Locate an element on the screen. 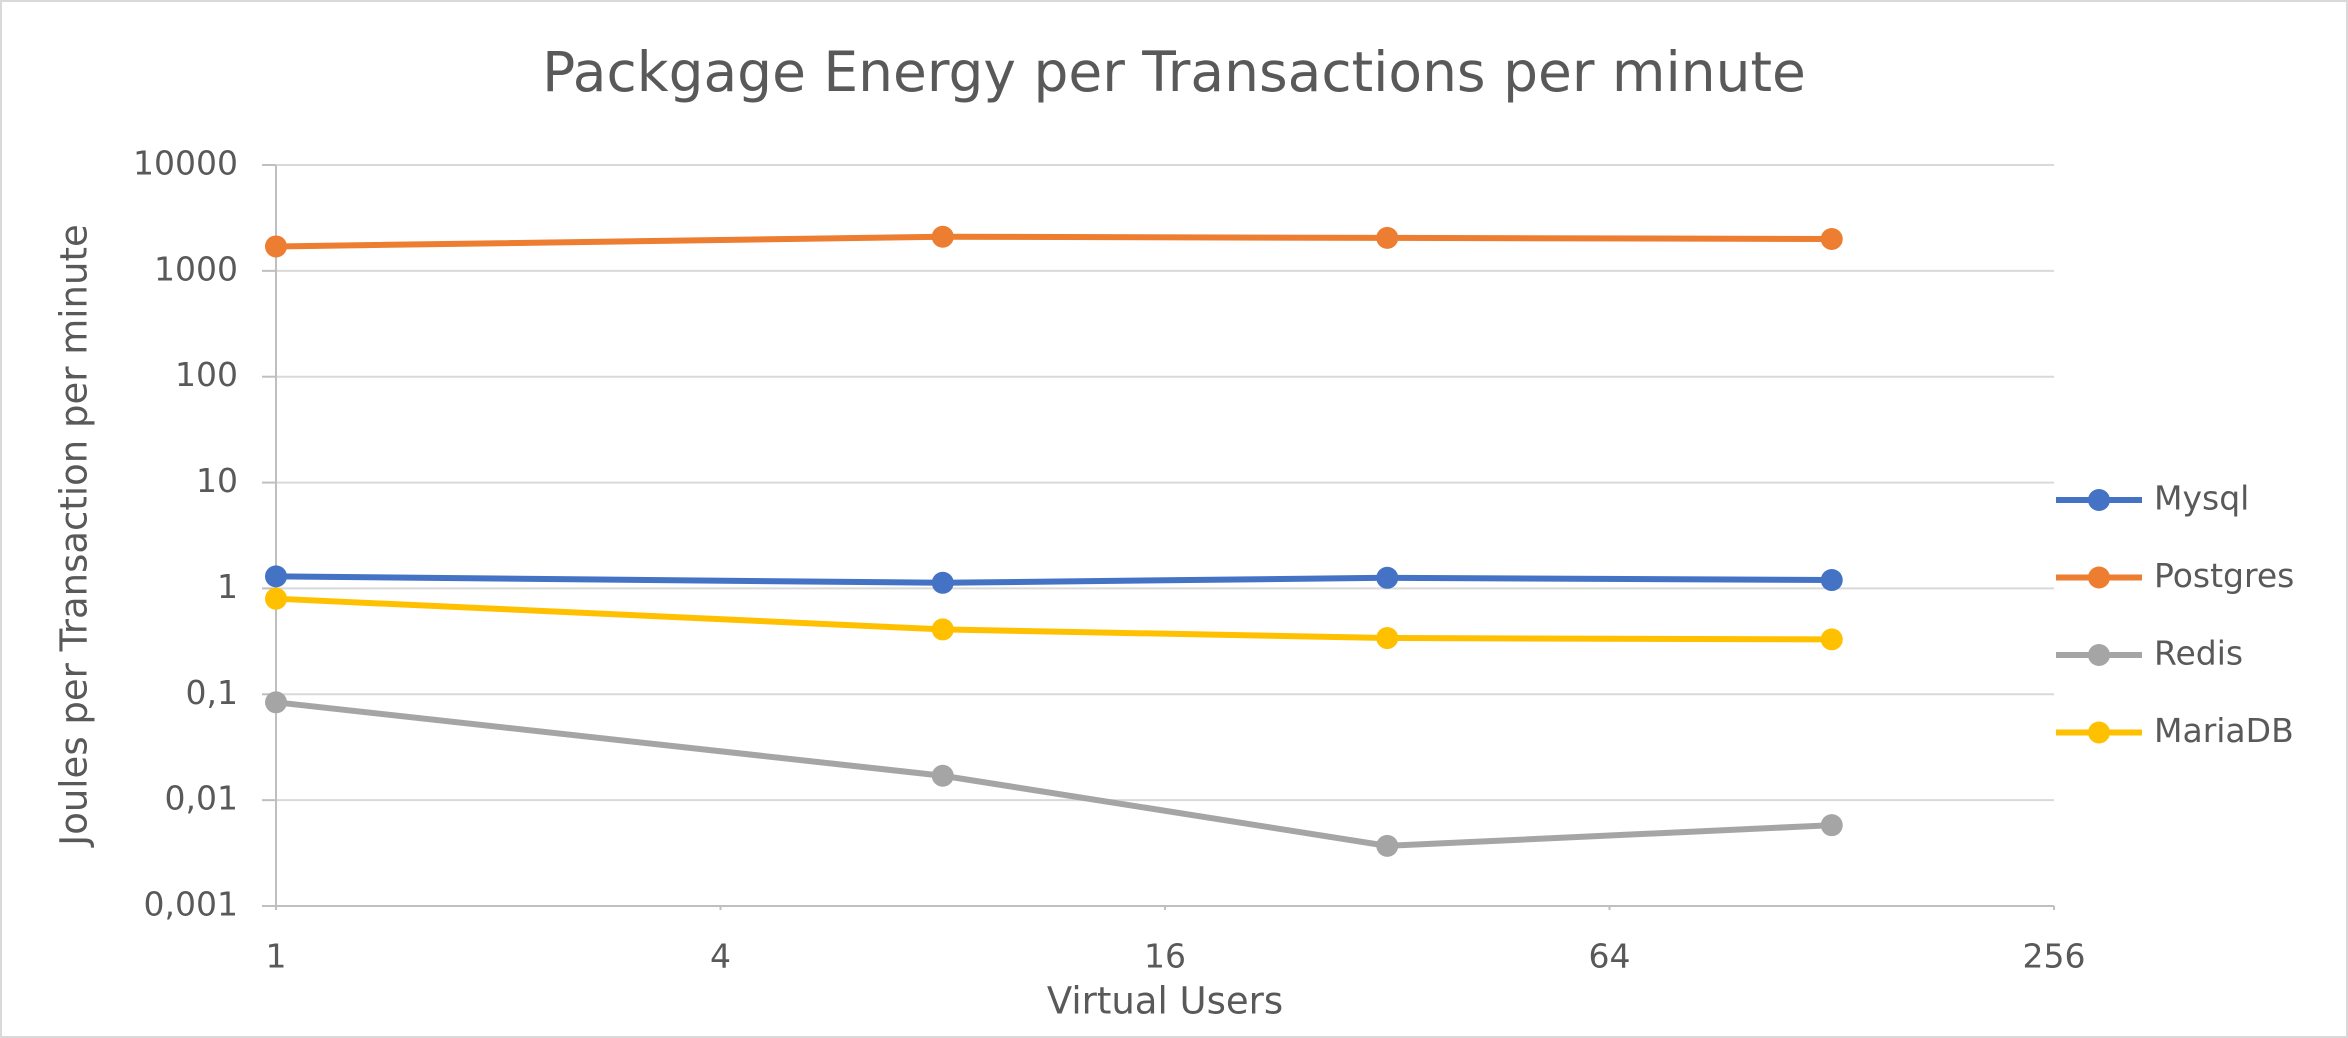 The image size is (2348, 1038). x-axis-label: Virtual Users is located at coordinates (1165, 1001).